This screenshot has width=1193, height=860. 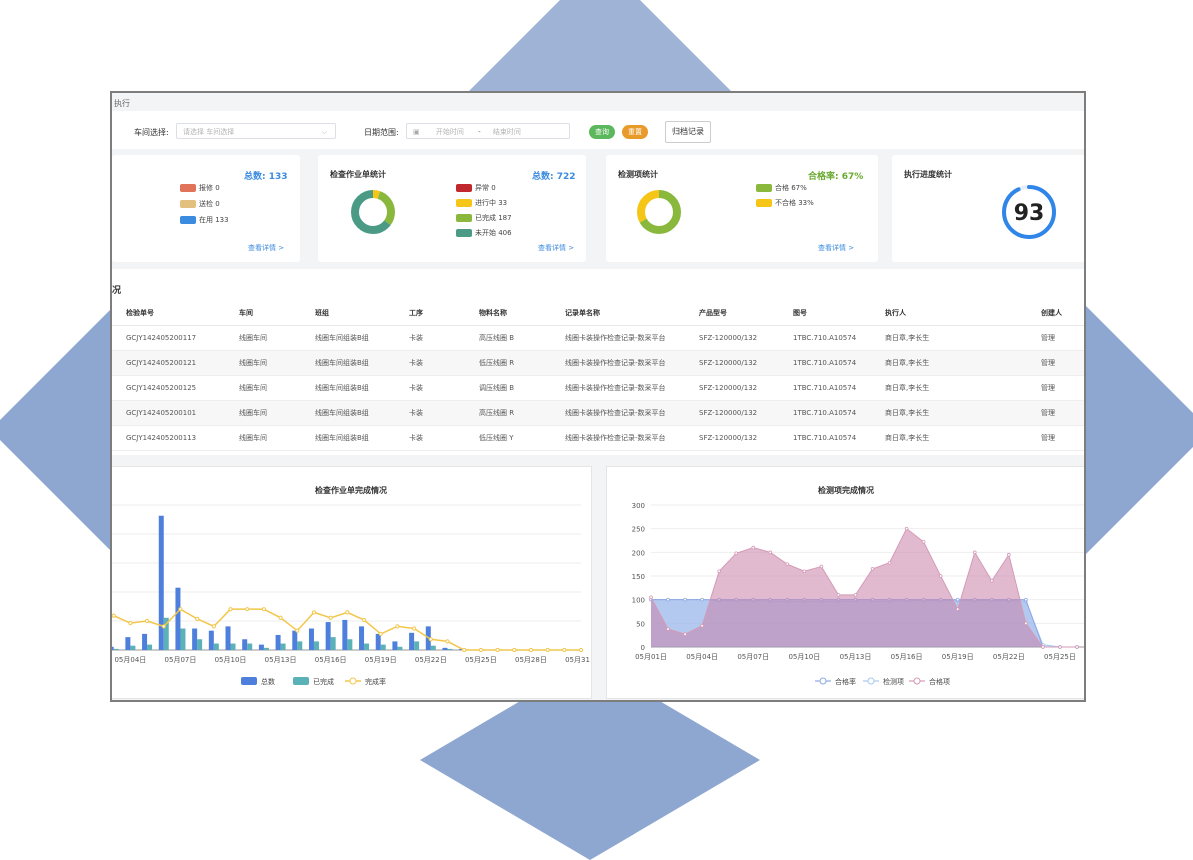 What do you see at coordinates (746, 313) in the screenshot?
I see `col-product-model: 产品型号` at bounding box center [746, 313].